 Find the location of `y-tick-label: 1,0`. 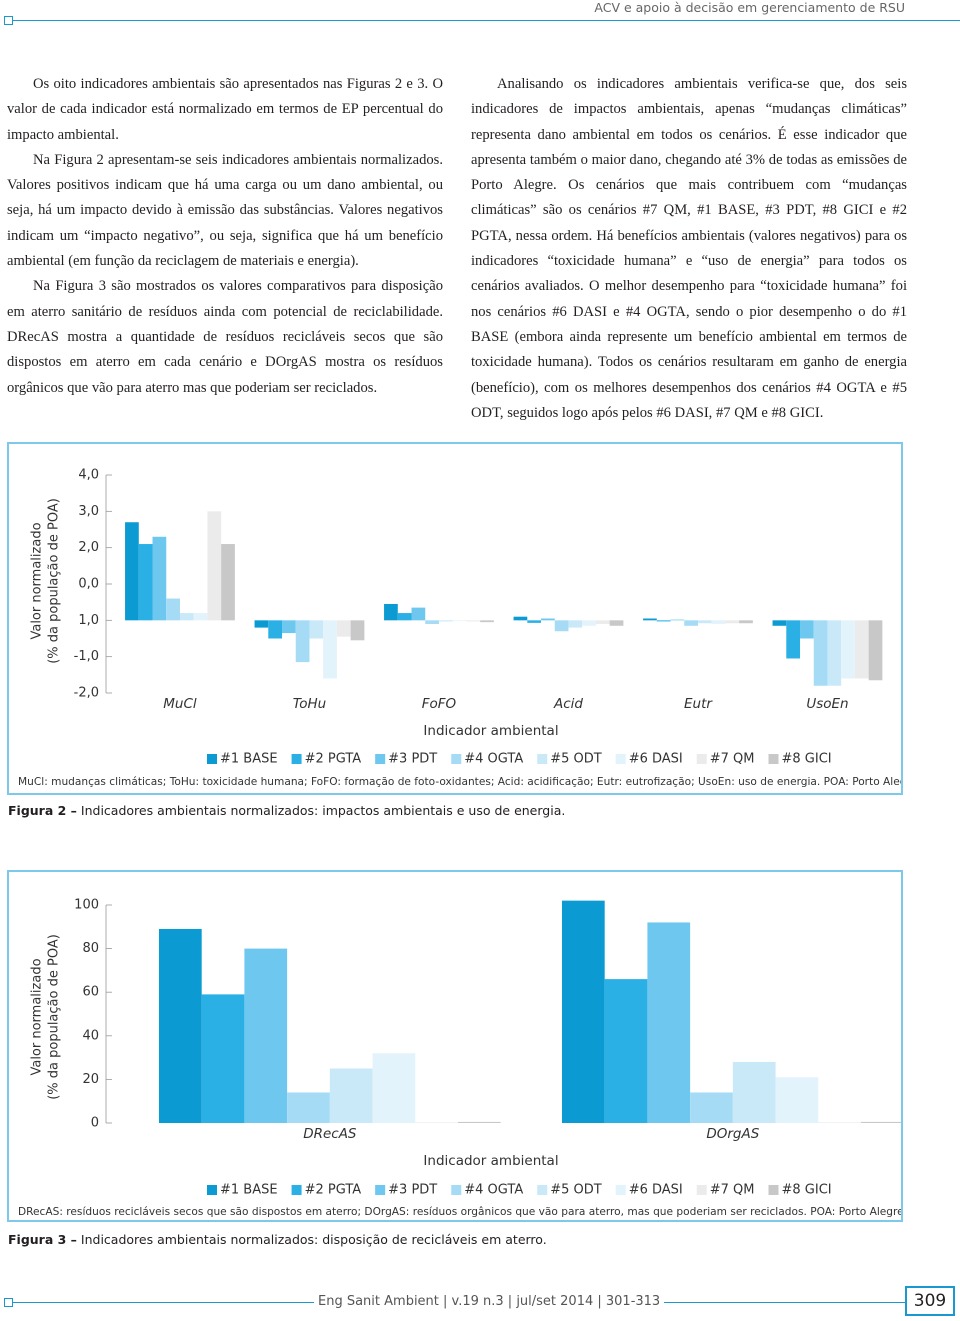

y-tick-label: 1,0 is located at coordinates (88, 620).